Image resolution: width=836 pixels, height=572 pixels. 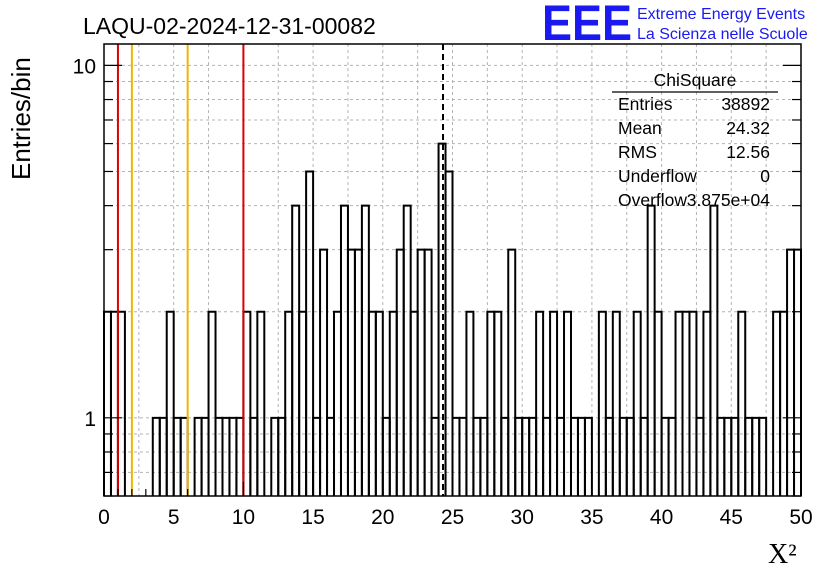 I want to click on stats-label: Overflow, so click(x=652, y=200).